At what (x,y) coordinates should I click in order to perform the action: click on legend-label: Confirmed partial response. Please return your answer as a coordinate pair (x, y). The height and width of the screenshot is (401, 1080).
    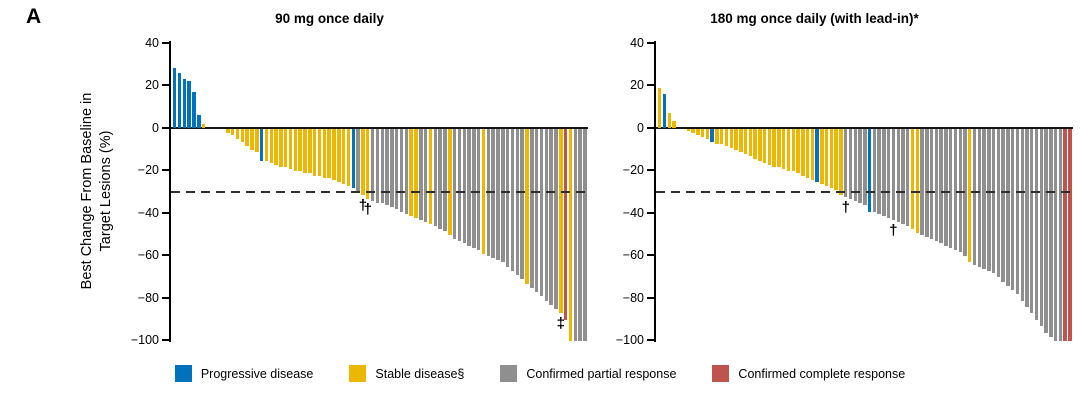
    Looking at the image, I should click on (601, 373).